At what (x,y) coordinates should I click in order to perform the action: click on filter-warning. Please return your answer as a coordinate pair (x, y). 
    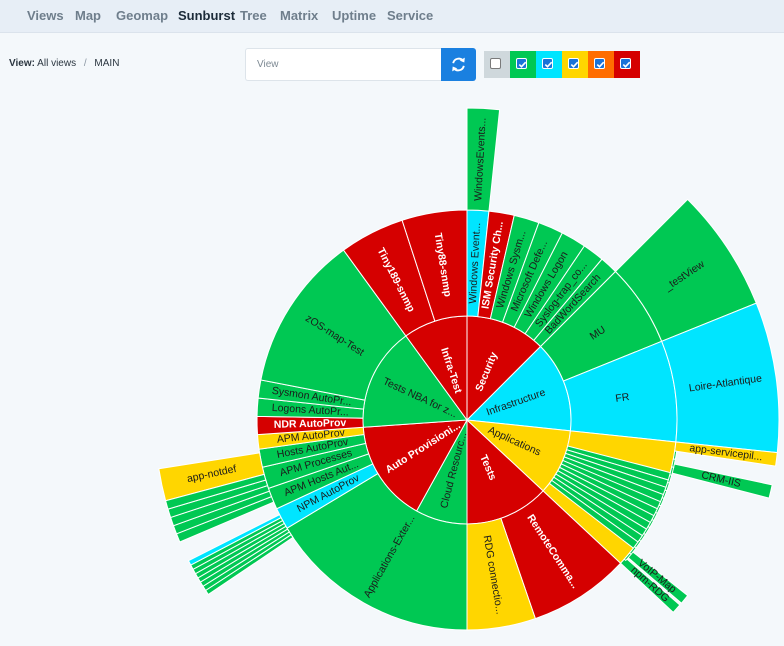
    Looking at the image, I should click on (575, 64).